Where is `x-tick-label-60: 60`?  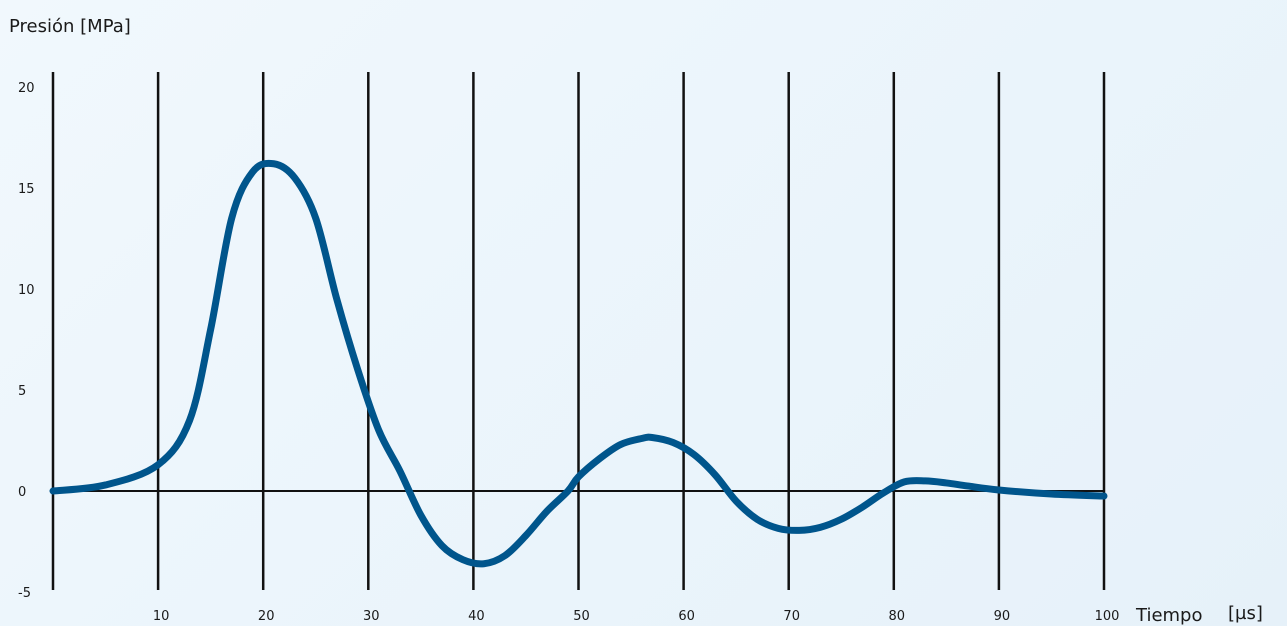 x-tick-label-60: 60 is located at coordinates (686, 616).